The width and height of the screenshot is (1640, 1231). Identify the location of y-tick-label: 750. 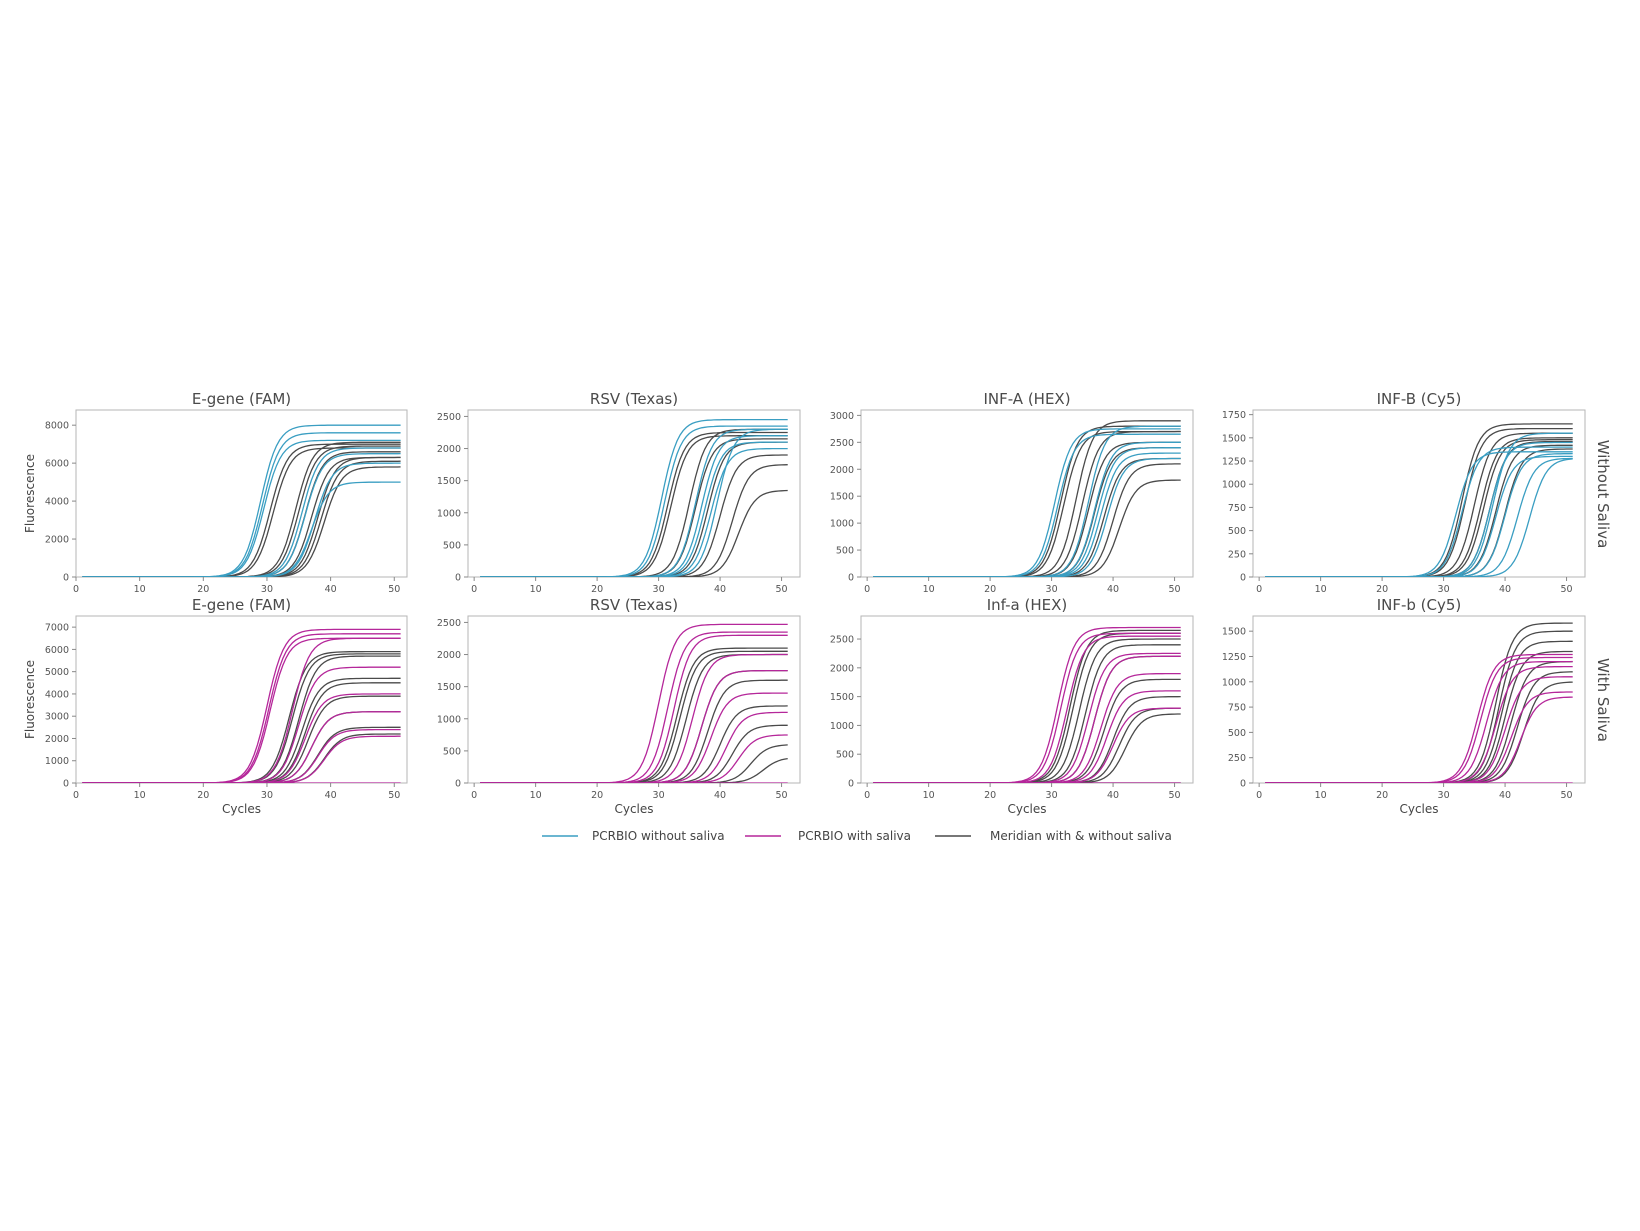
(1237, 708).